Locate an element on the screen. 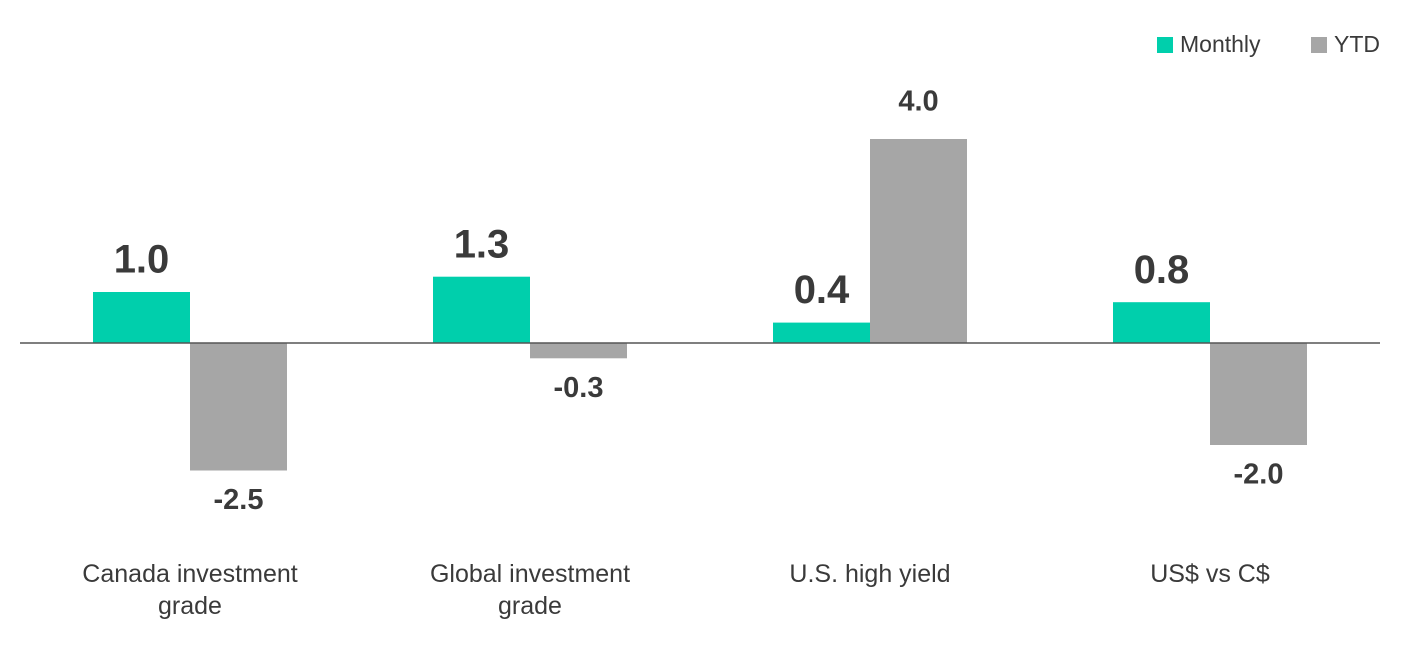  value-label: 4.0 is located at coordinates (918, 102).